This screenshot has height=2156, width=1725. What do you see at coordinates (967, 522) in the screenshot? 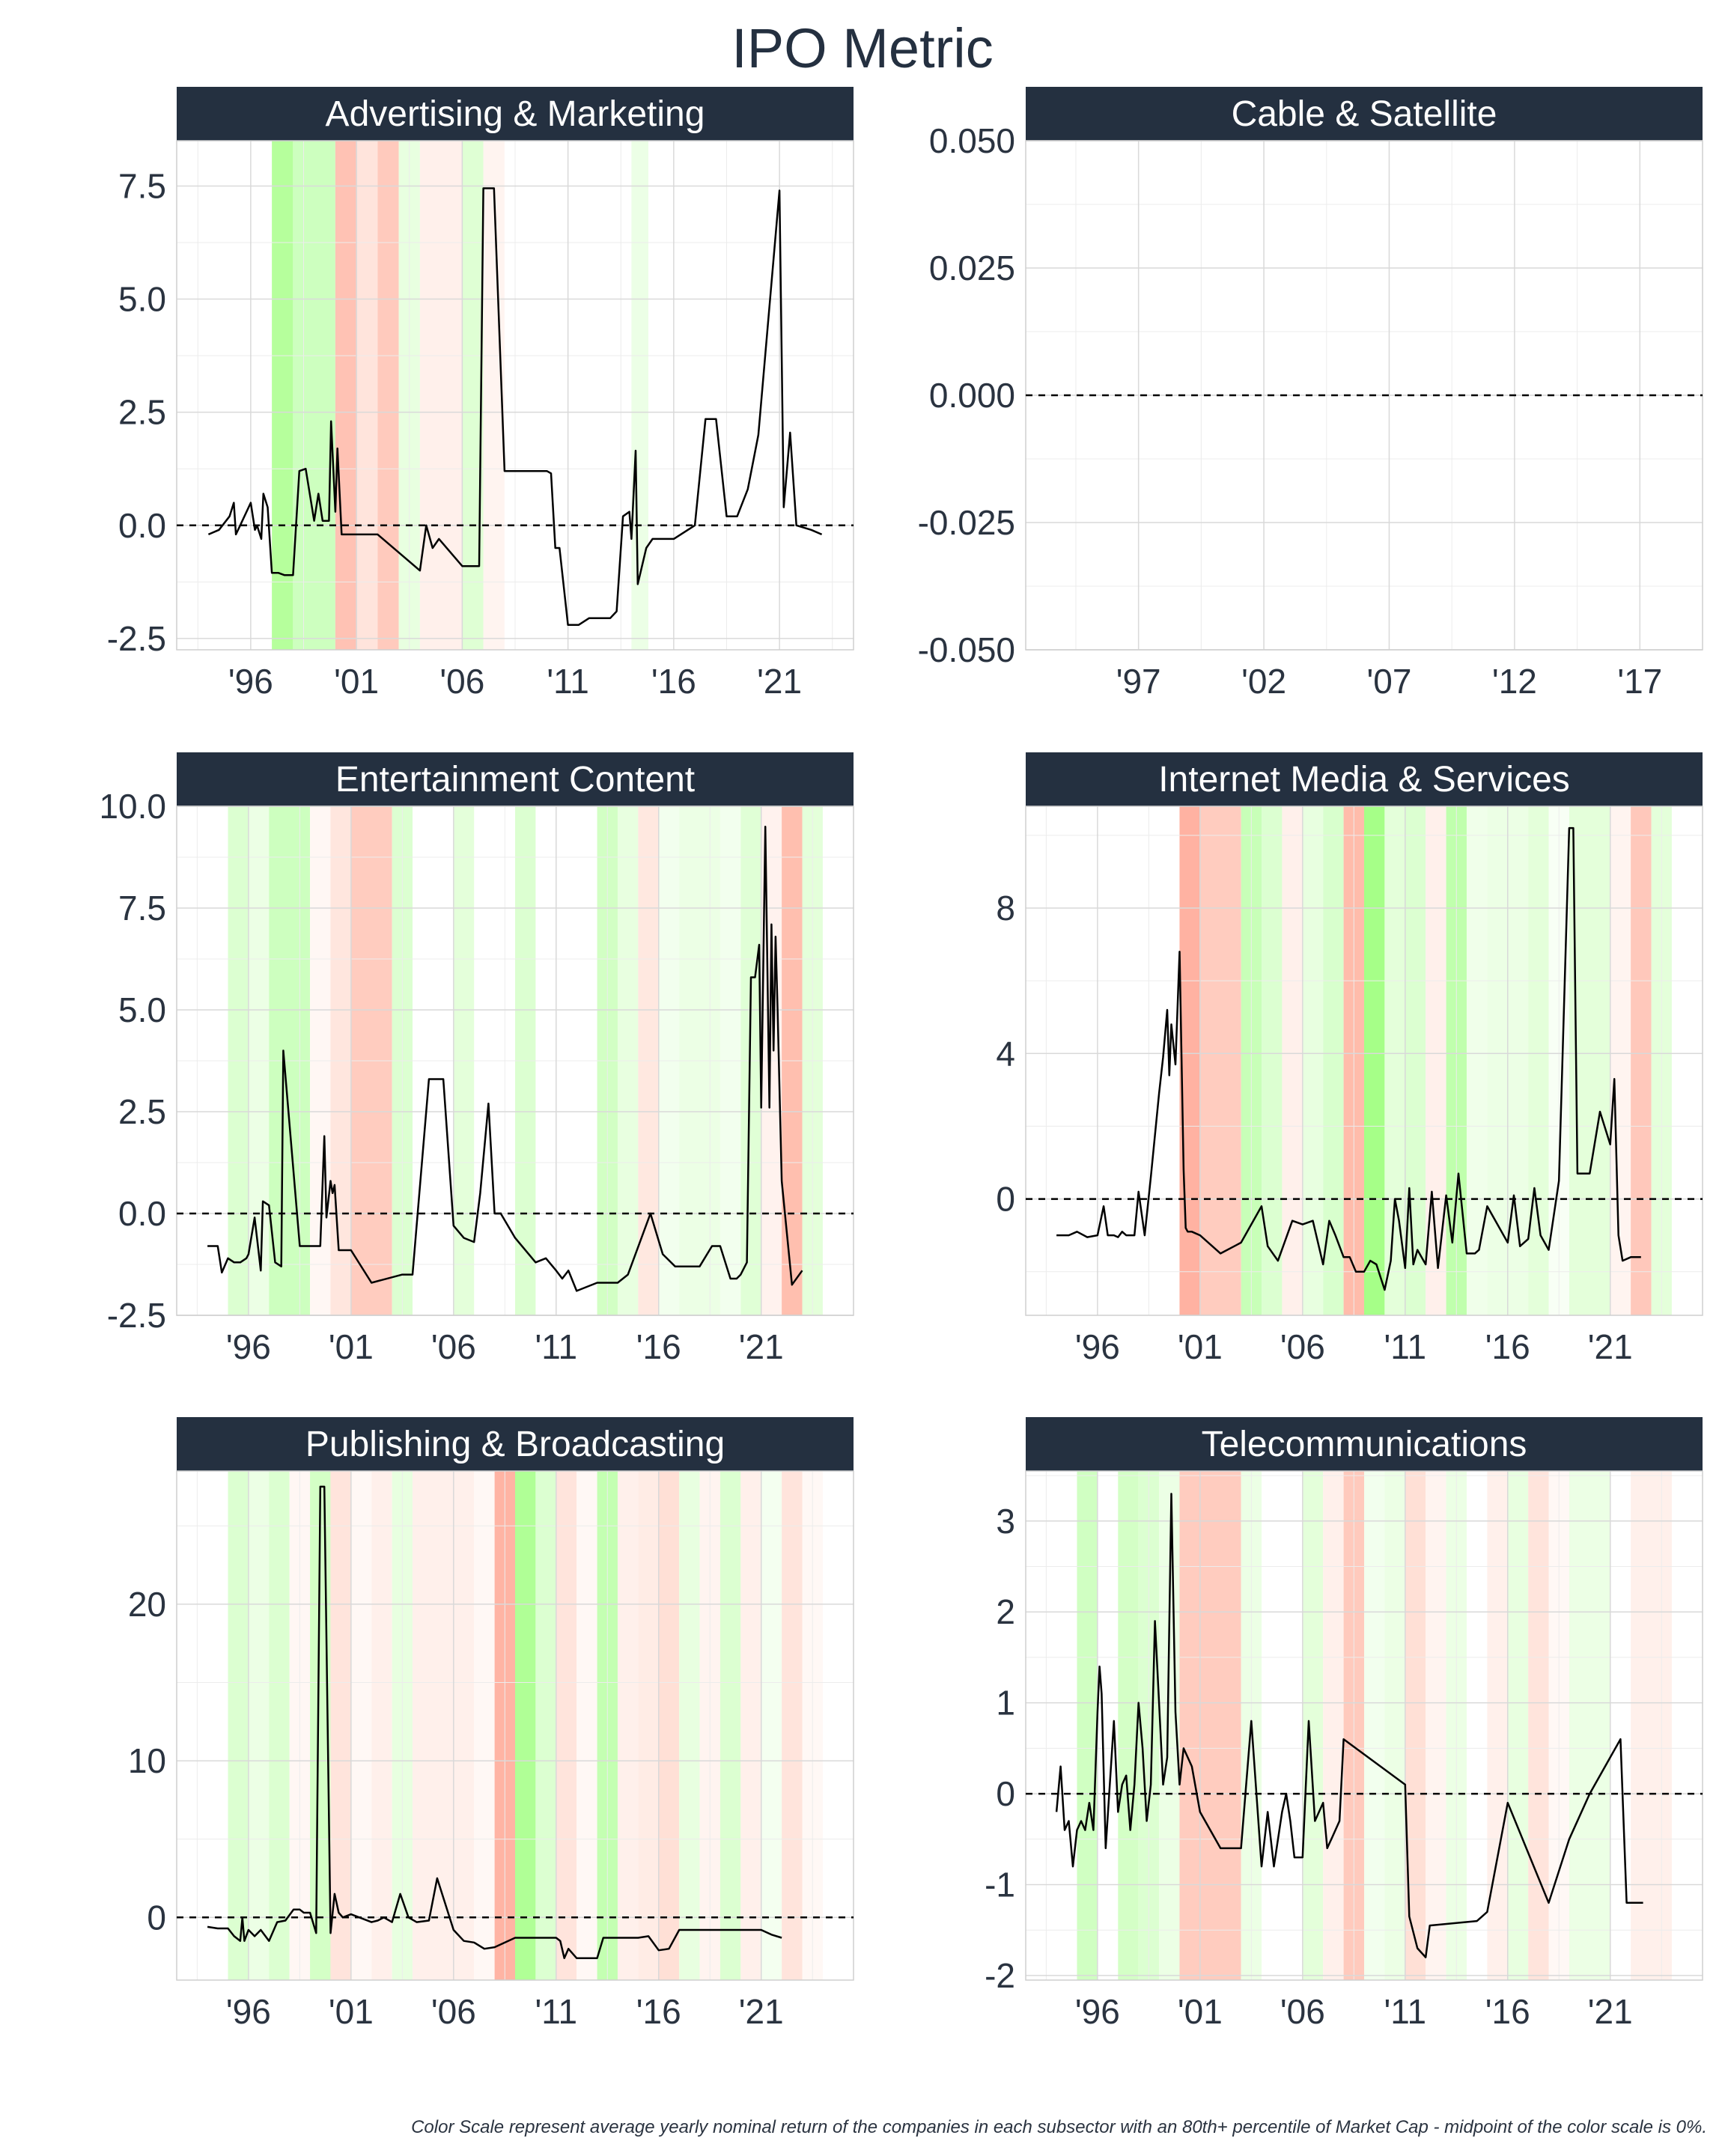
I see `y-tick-label: -0.025` at bounding box center [967, 522].